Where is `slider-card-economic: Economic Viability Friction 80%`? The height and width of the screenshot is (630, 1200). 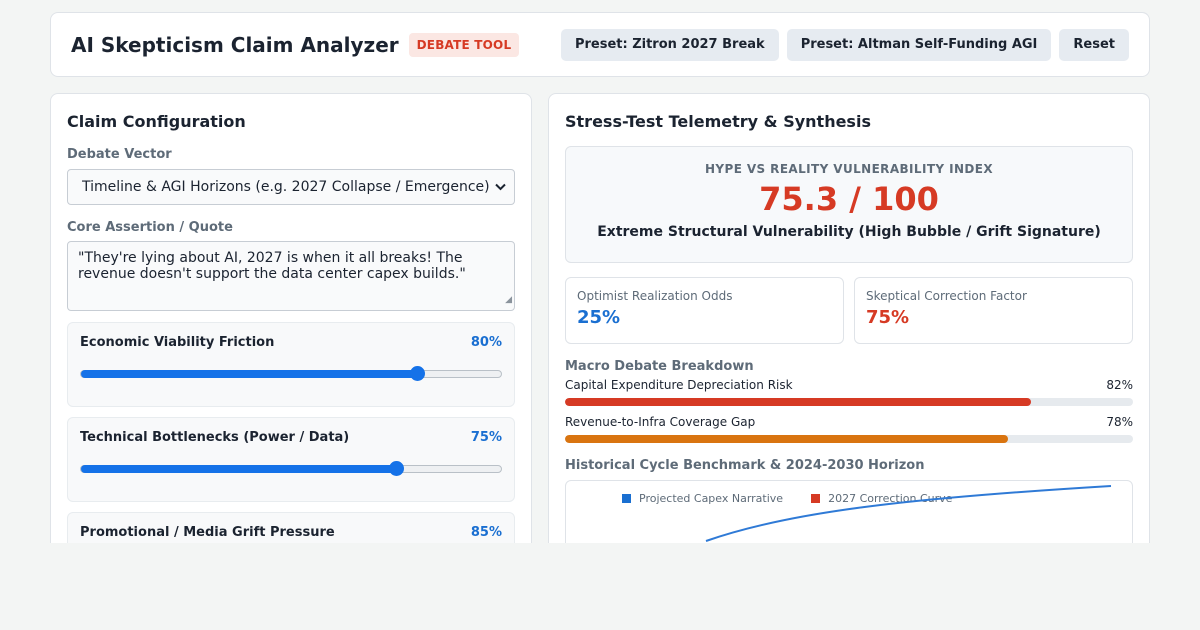
slider-card-economic: Economic Viability Friction 80% is located at coordinates (291, 364).